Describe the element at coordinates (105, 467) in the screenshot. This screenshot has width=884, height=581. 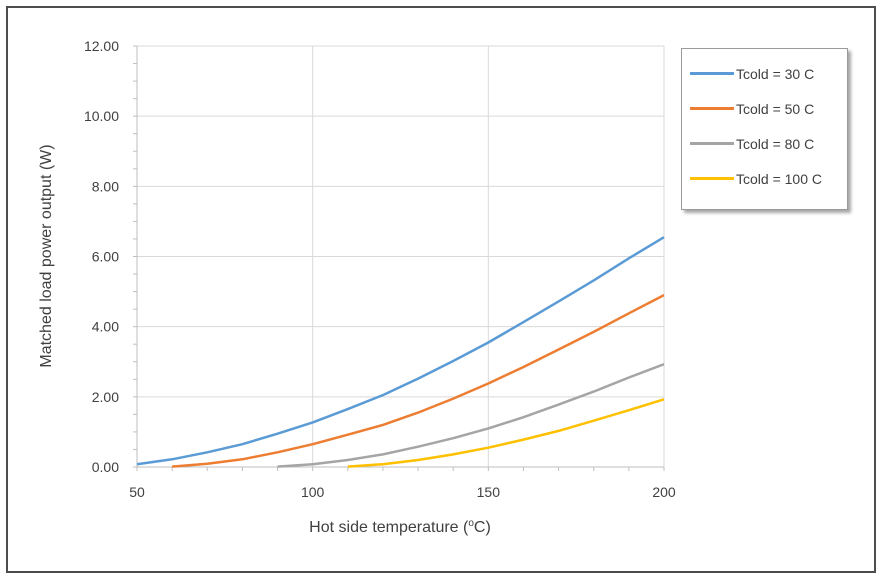
I see `y-tick-label: 0.00` at that location.